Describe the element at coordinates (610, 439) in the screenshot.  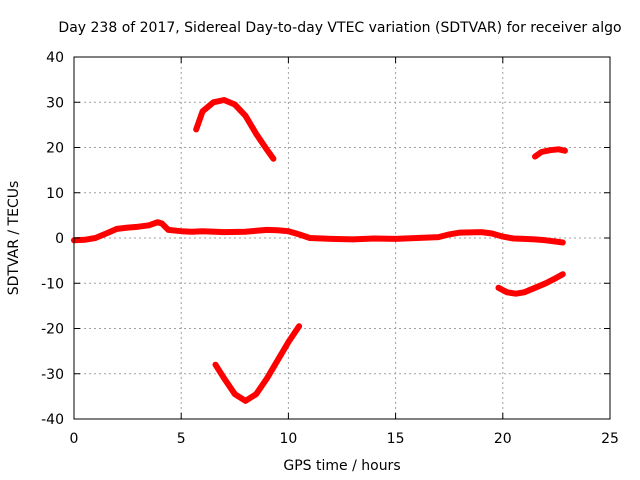
I see `x-tick-label: 25` at that location.